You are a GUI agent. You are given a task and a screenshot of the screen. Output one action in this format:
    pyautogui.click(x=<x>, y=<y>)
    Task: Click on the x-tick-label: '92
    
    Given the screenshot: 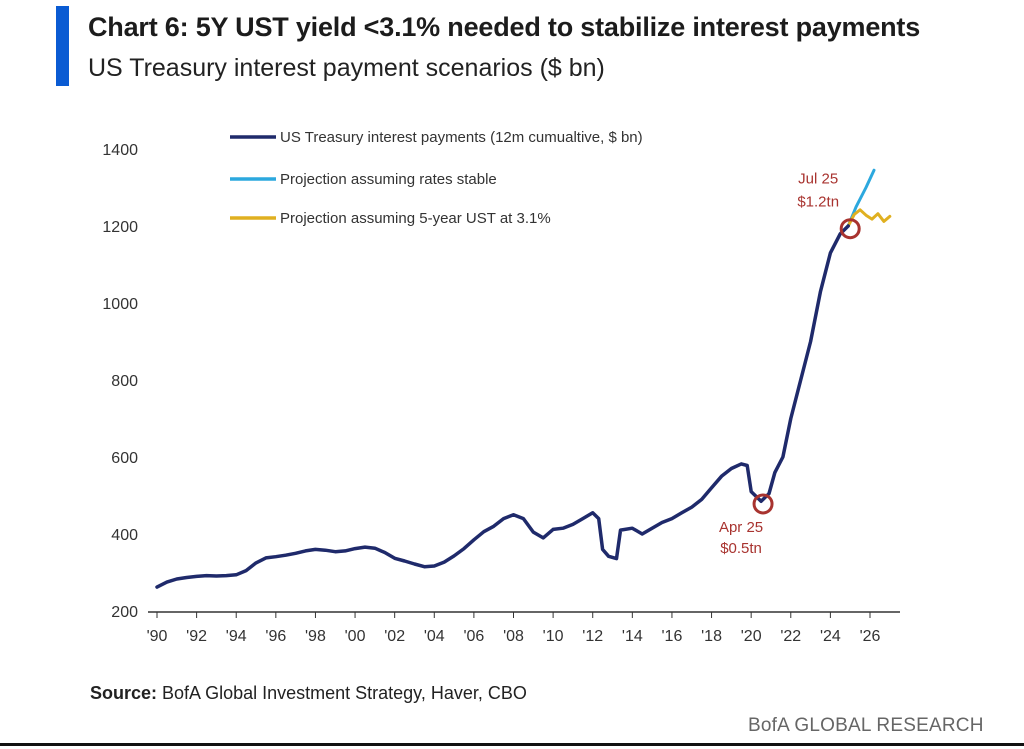 What is the action you would take?
    pyautogui.click(x=196, y=636)
    